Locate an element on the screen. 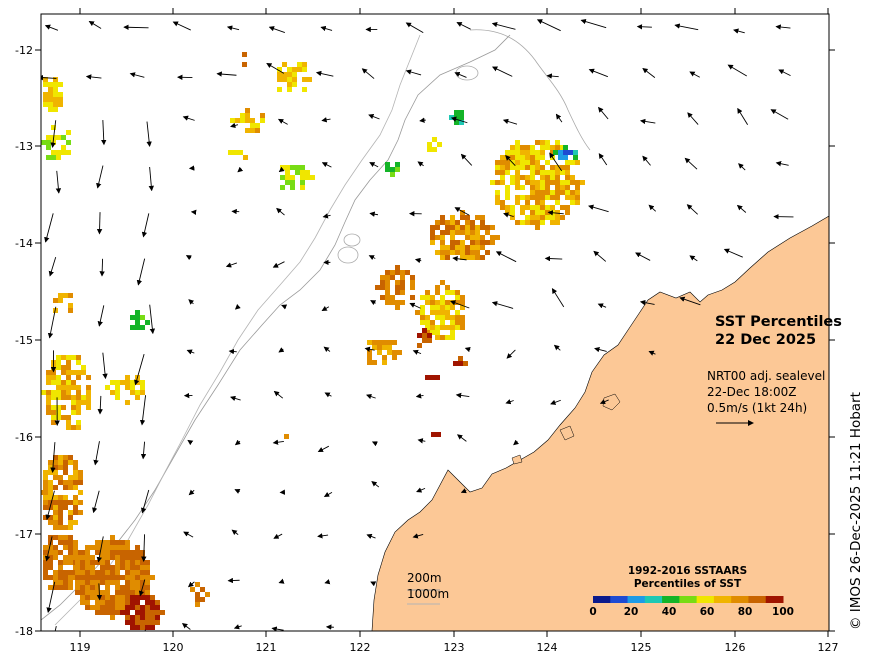  legend-title: 1992-2016 SSTAARS Percentiles of SST is located at coordinates (687, 578).